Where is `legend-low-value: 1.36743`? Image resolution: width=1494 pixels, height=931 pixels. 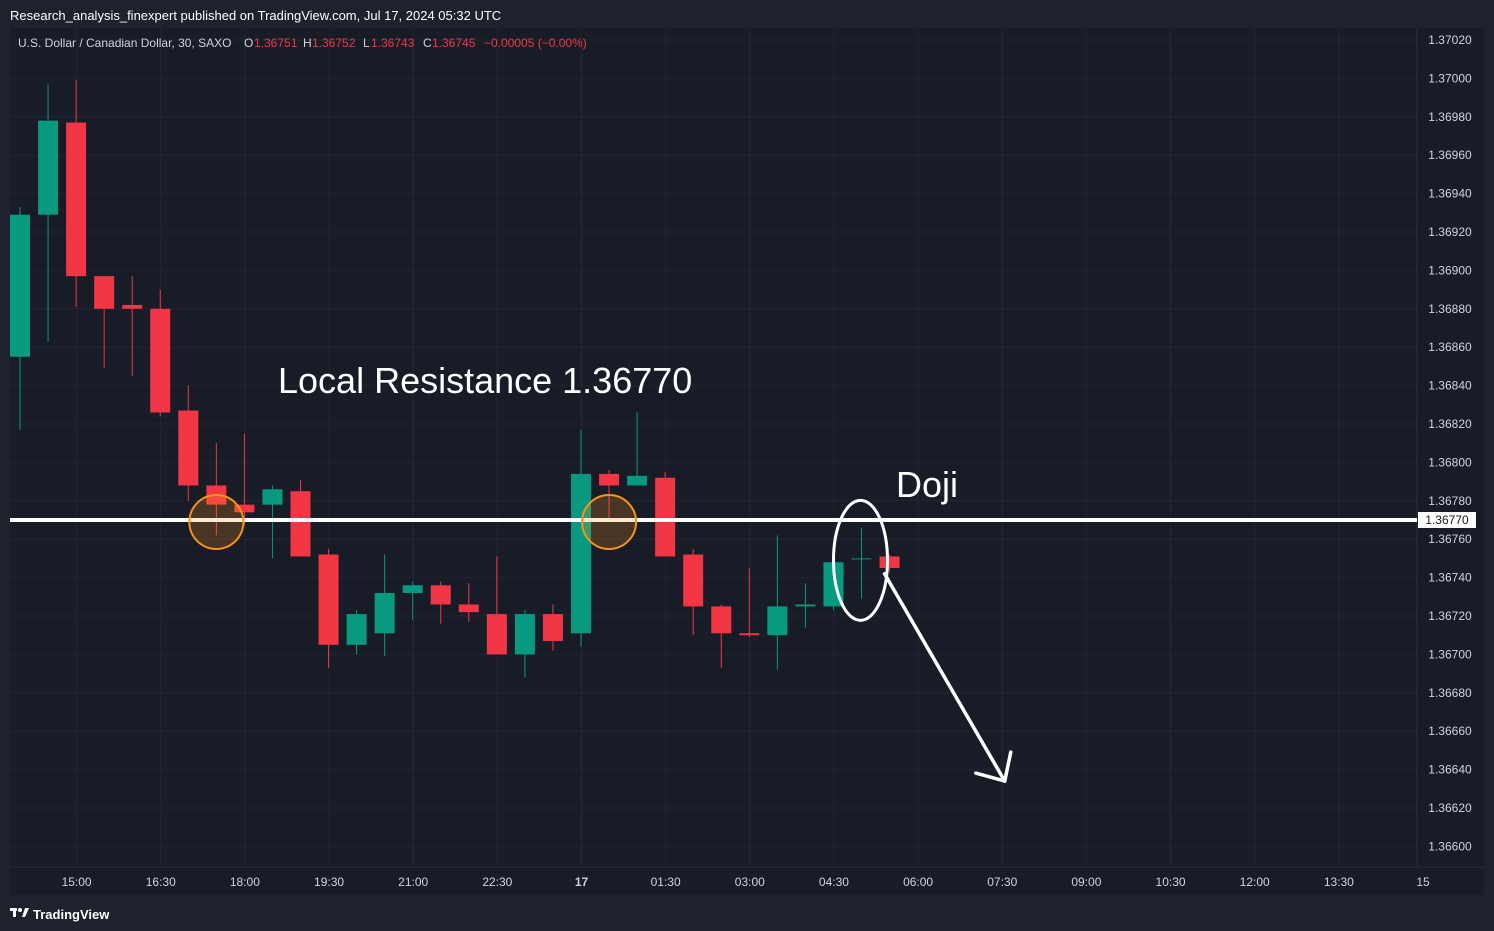 legend-low-value: 1.36743 is located at coordinates (393, 43).